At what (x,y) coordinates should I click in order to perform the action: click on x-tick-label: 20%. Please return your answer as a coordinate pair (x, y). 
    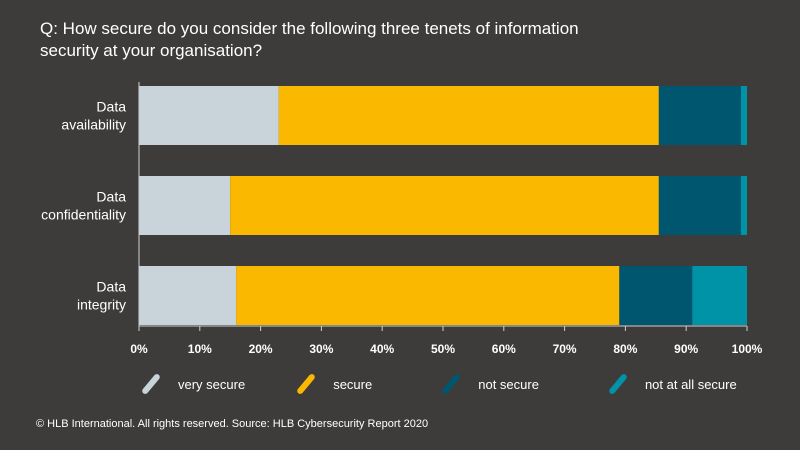
    Looking at the image, I should click on (261, 349).